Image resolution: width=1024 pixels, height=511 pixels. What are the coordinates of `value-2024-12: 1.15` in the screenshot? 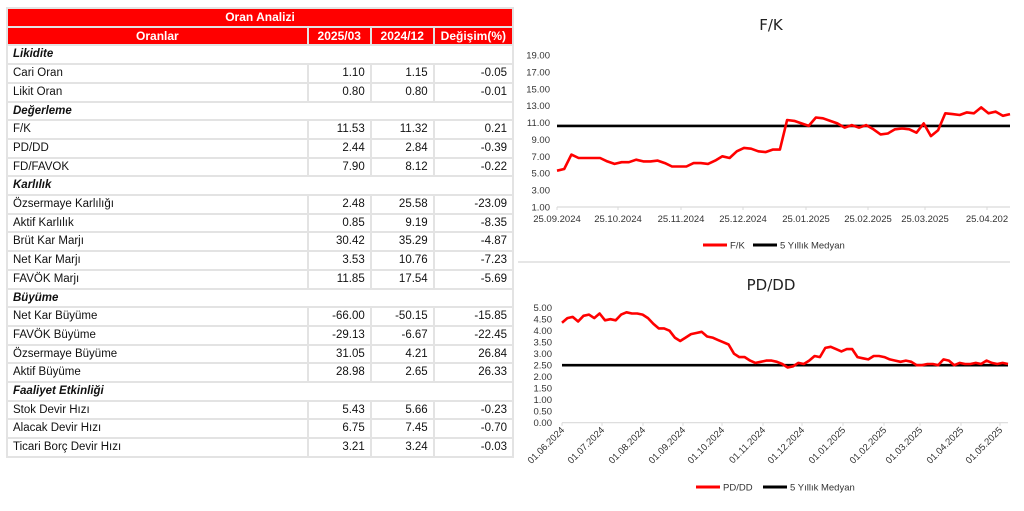 It's located at (402, 73).